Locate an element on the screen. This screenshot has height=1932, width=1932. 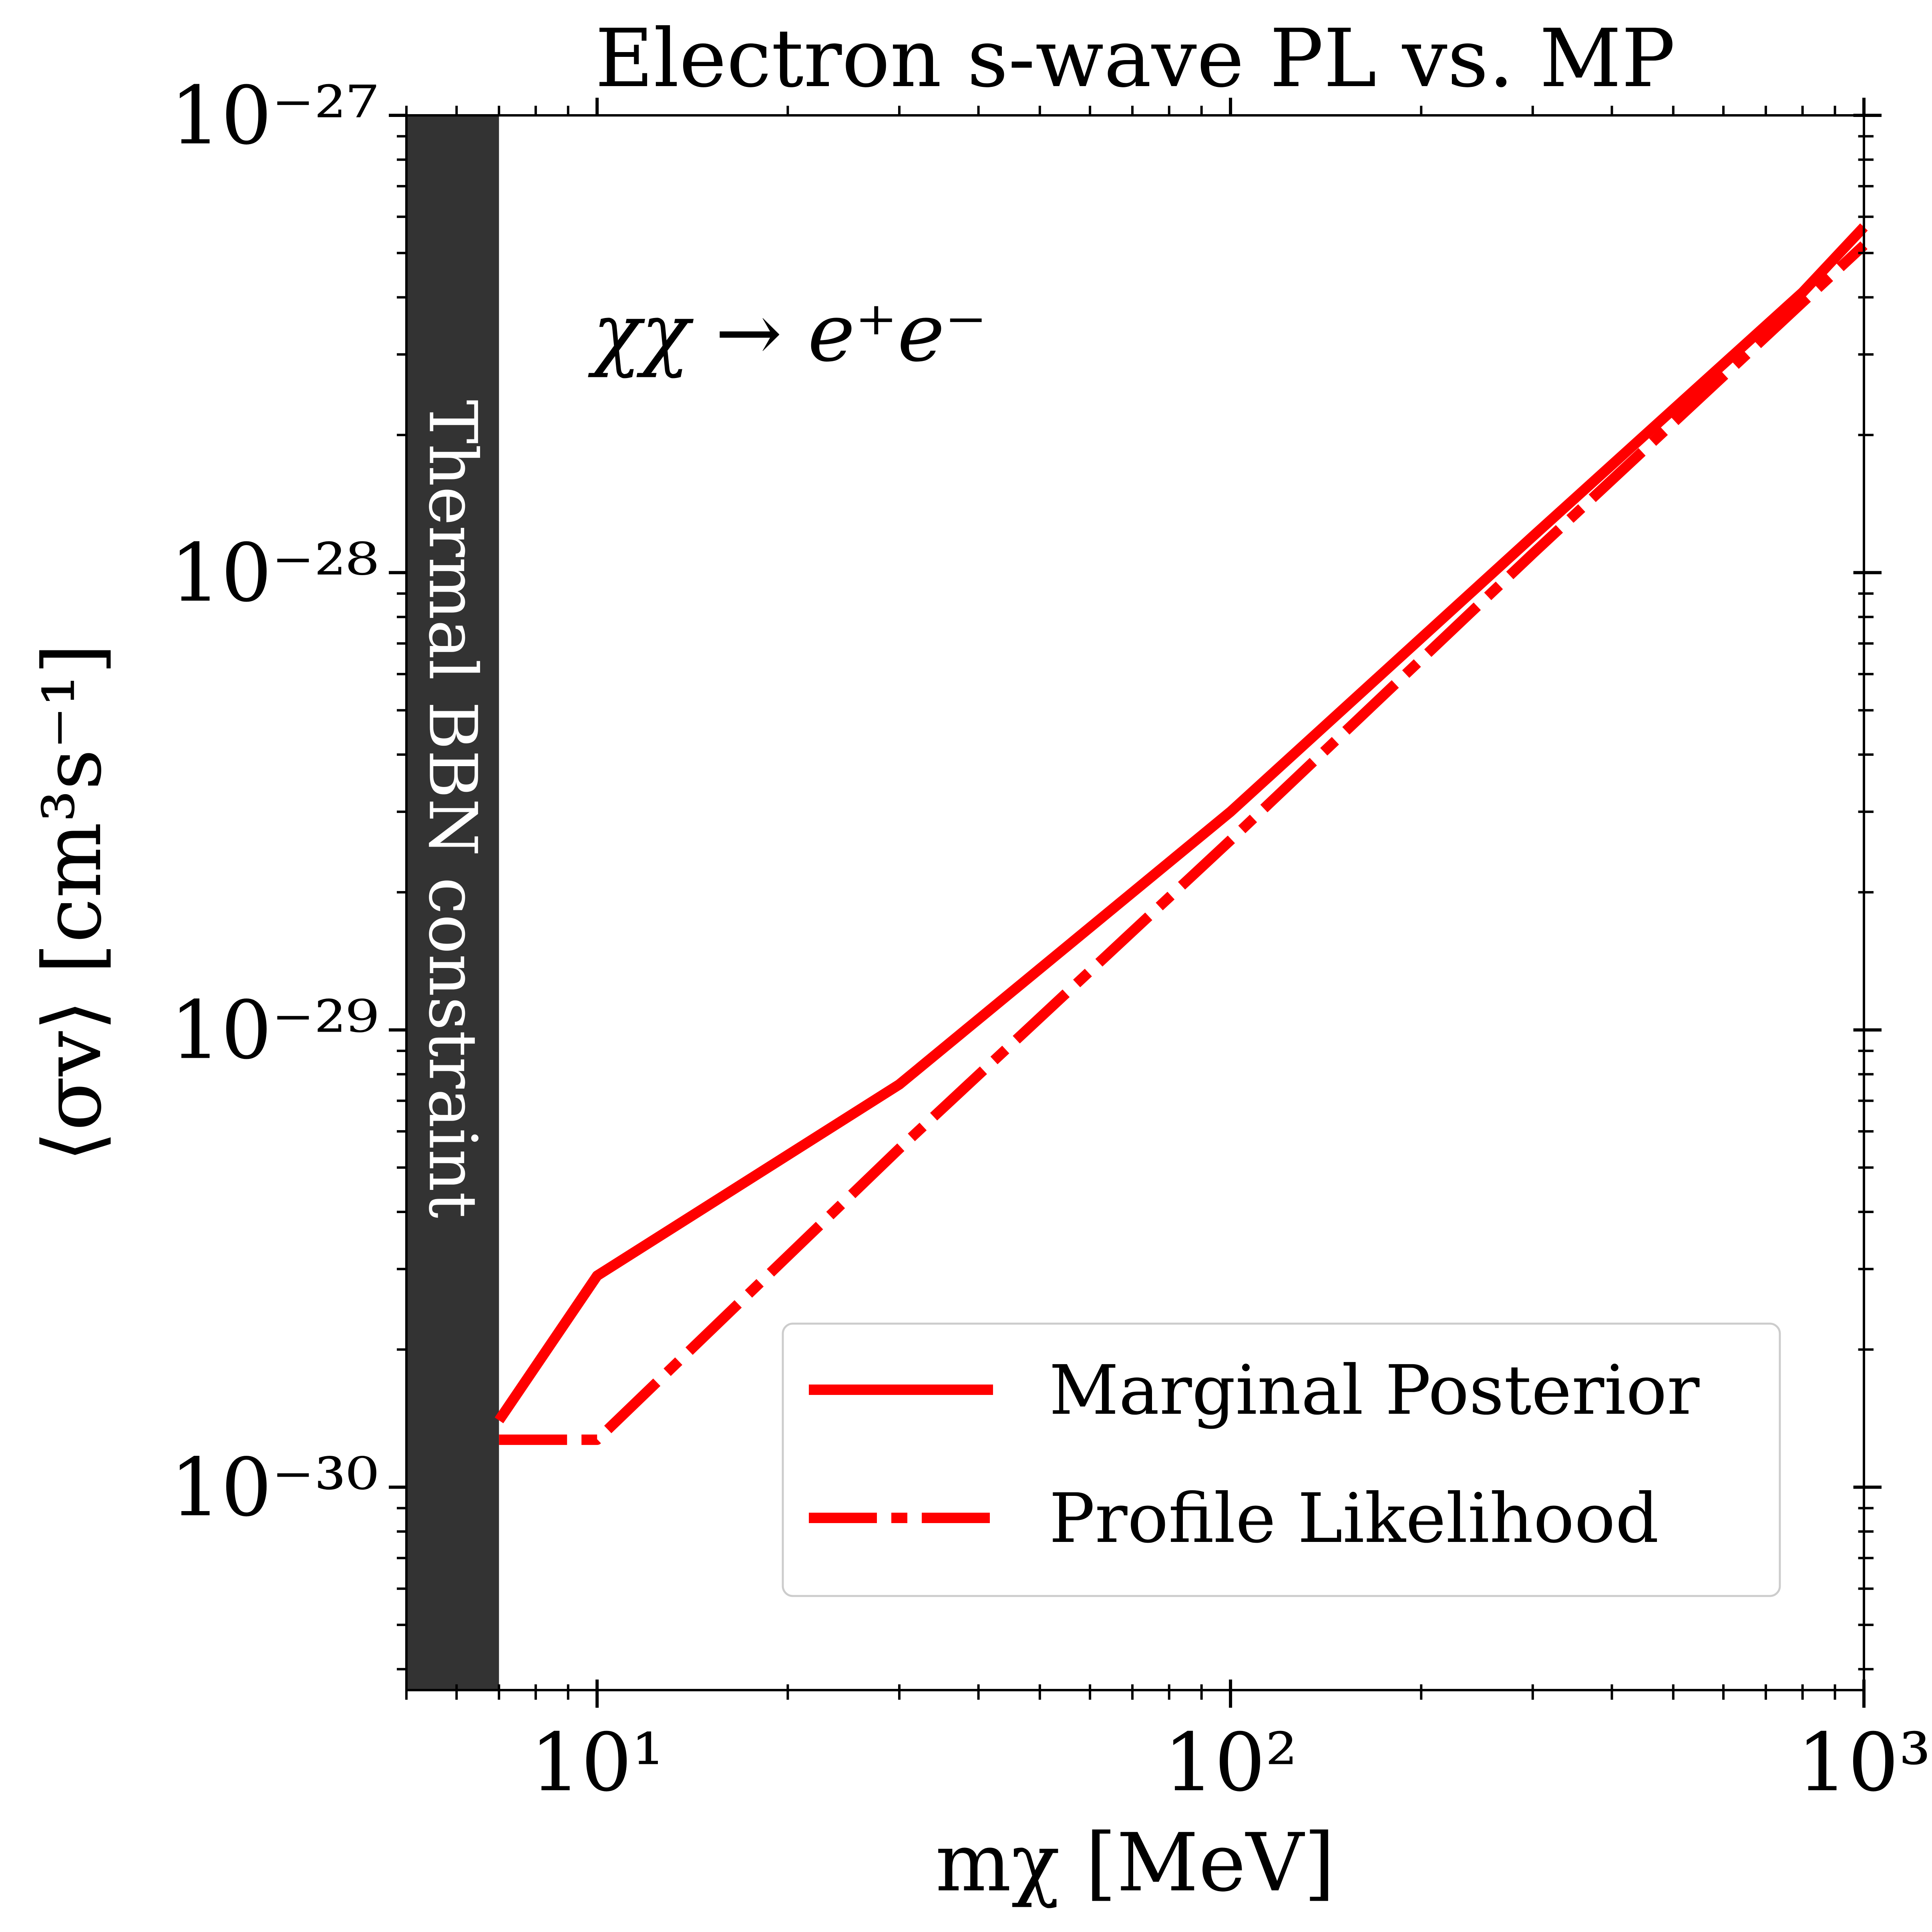
x-axis-label: mχ [MeV] is located at coordinates (1135, 1863).